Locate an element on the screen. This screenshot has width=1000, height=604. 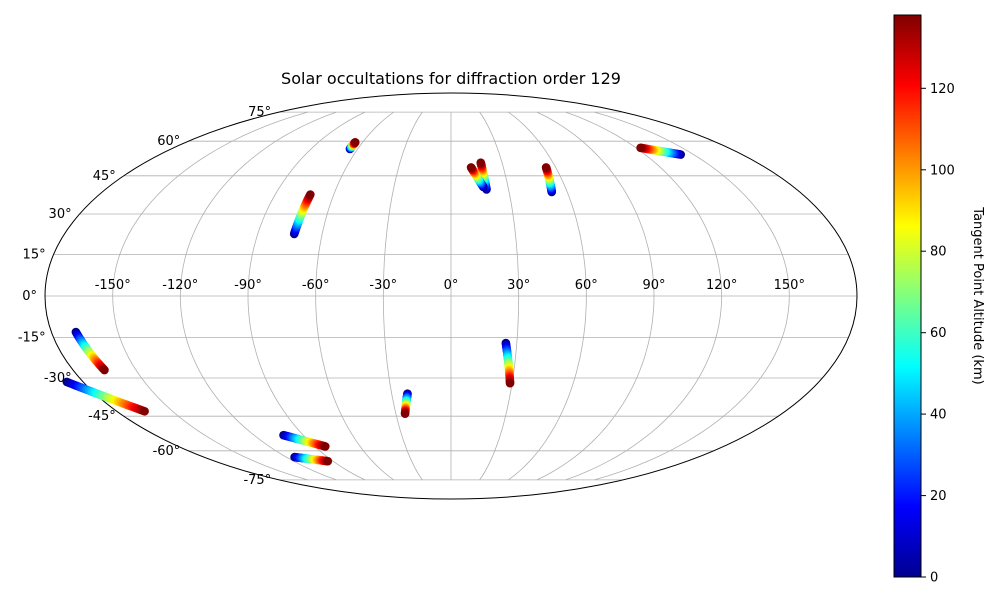
latitude-tick-label: 30° is located at coordinates (60, 214).